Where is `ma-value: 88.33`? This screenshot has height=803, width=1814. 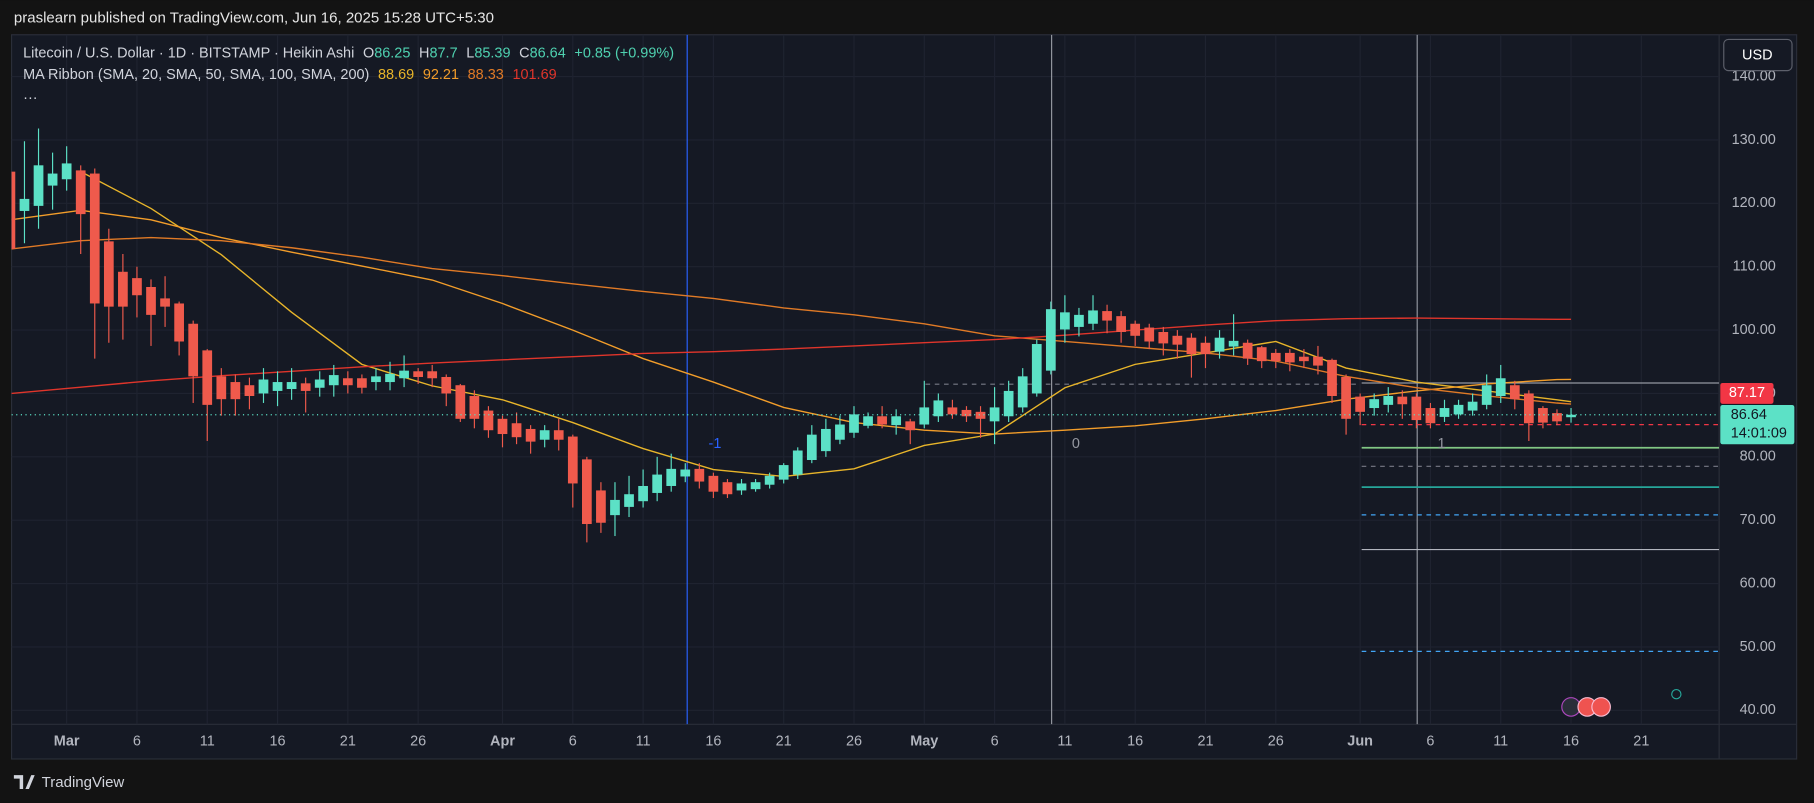 ma-value: 88.33 is located at coordinates (486, 75).